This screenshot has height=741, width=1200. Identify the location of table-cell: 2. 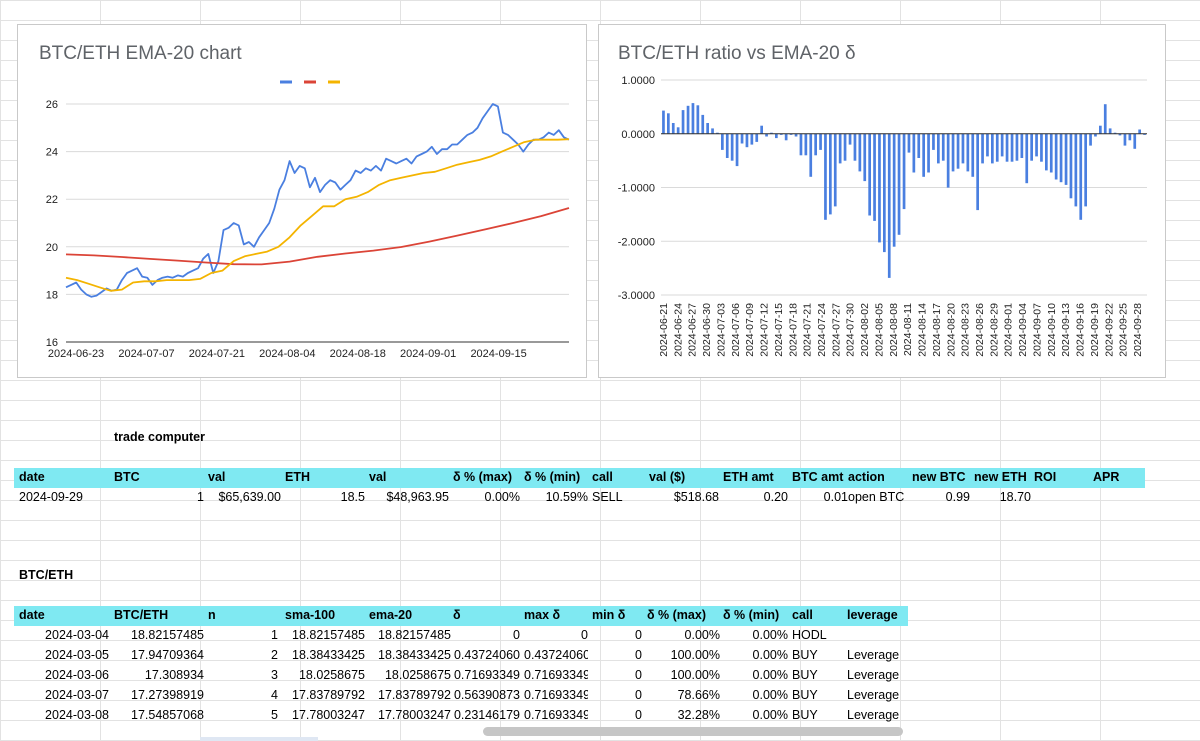
(274, 655).